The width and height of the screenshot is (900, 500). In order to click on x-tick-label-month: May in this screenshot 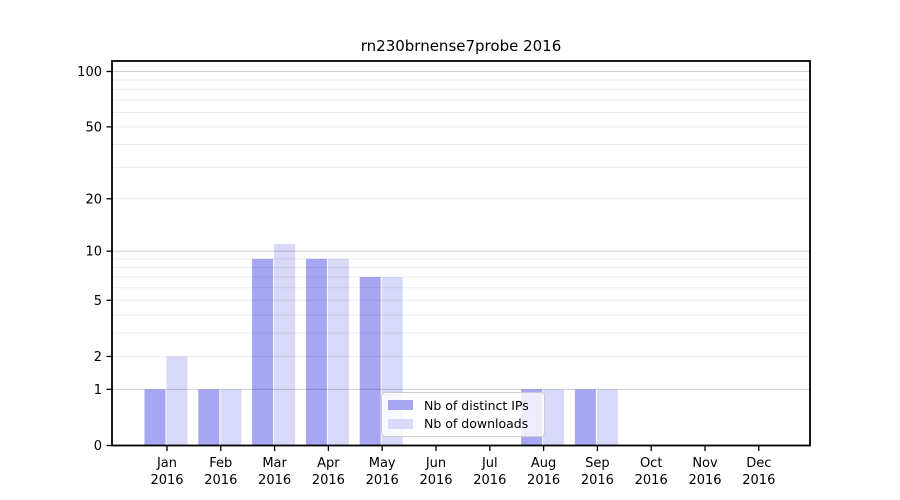, I will do `click(382, 463)`.